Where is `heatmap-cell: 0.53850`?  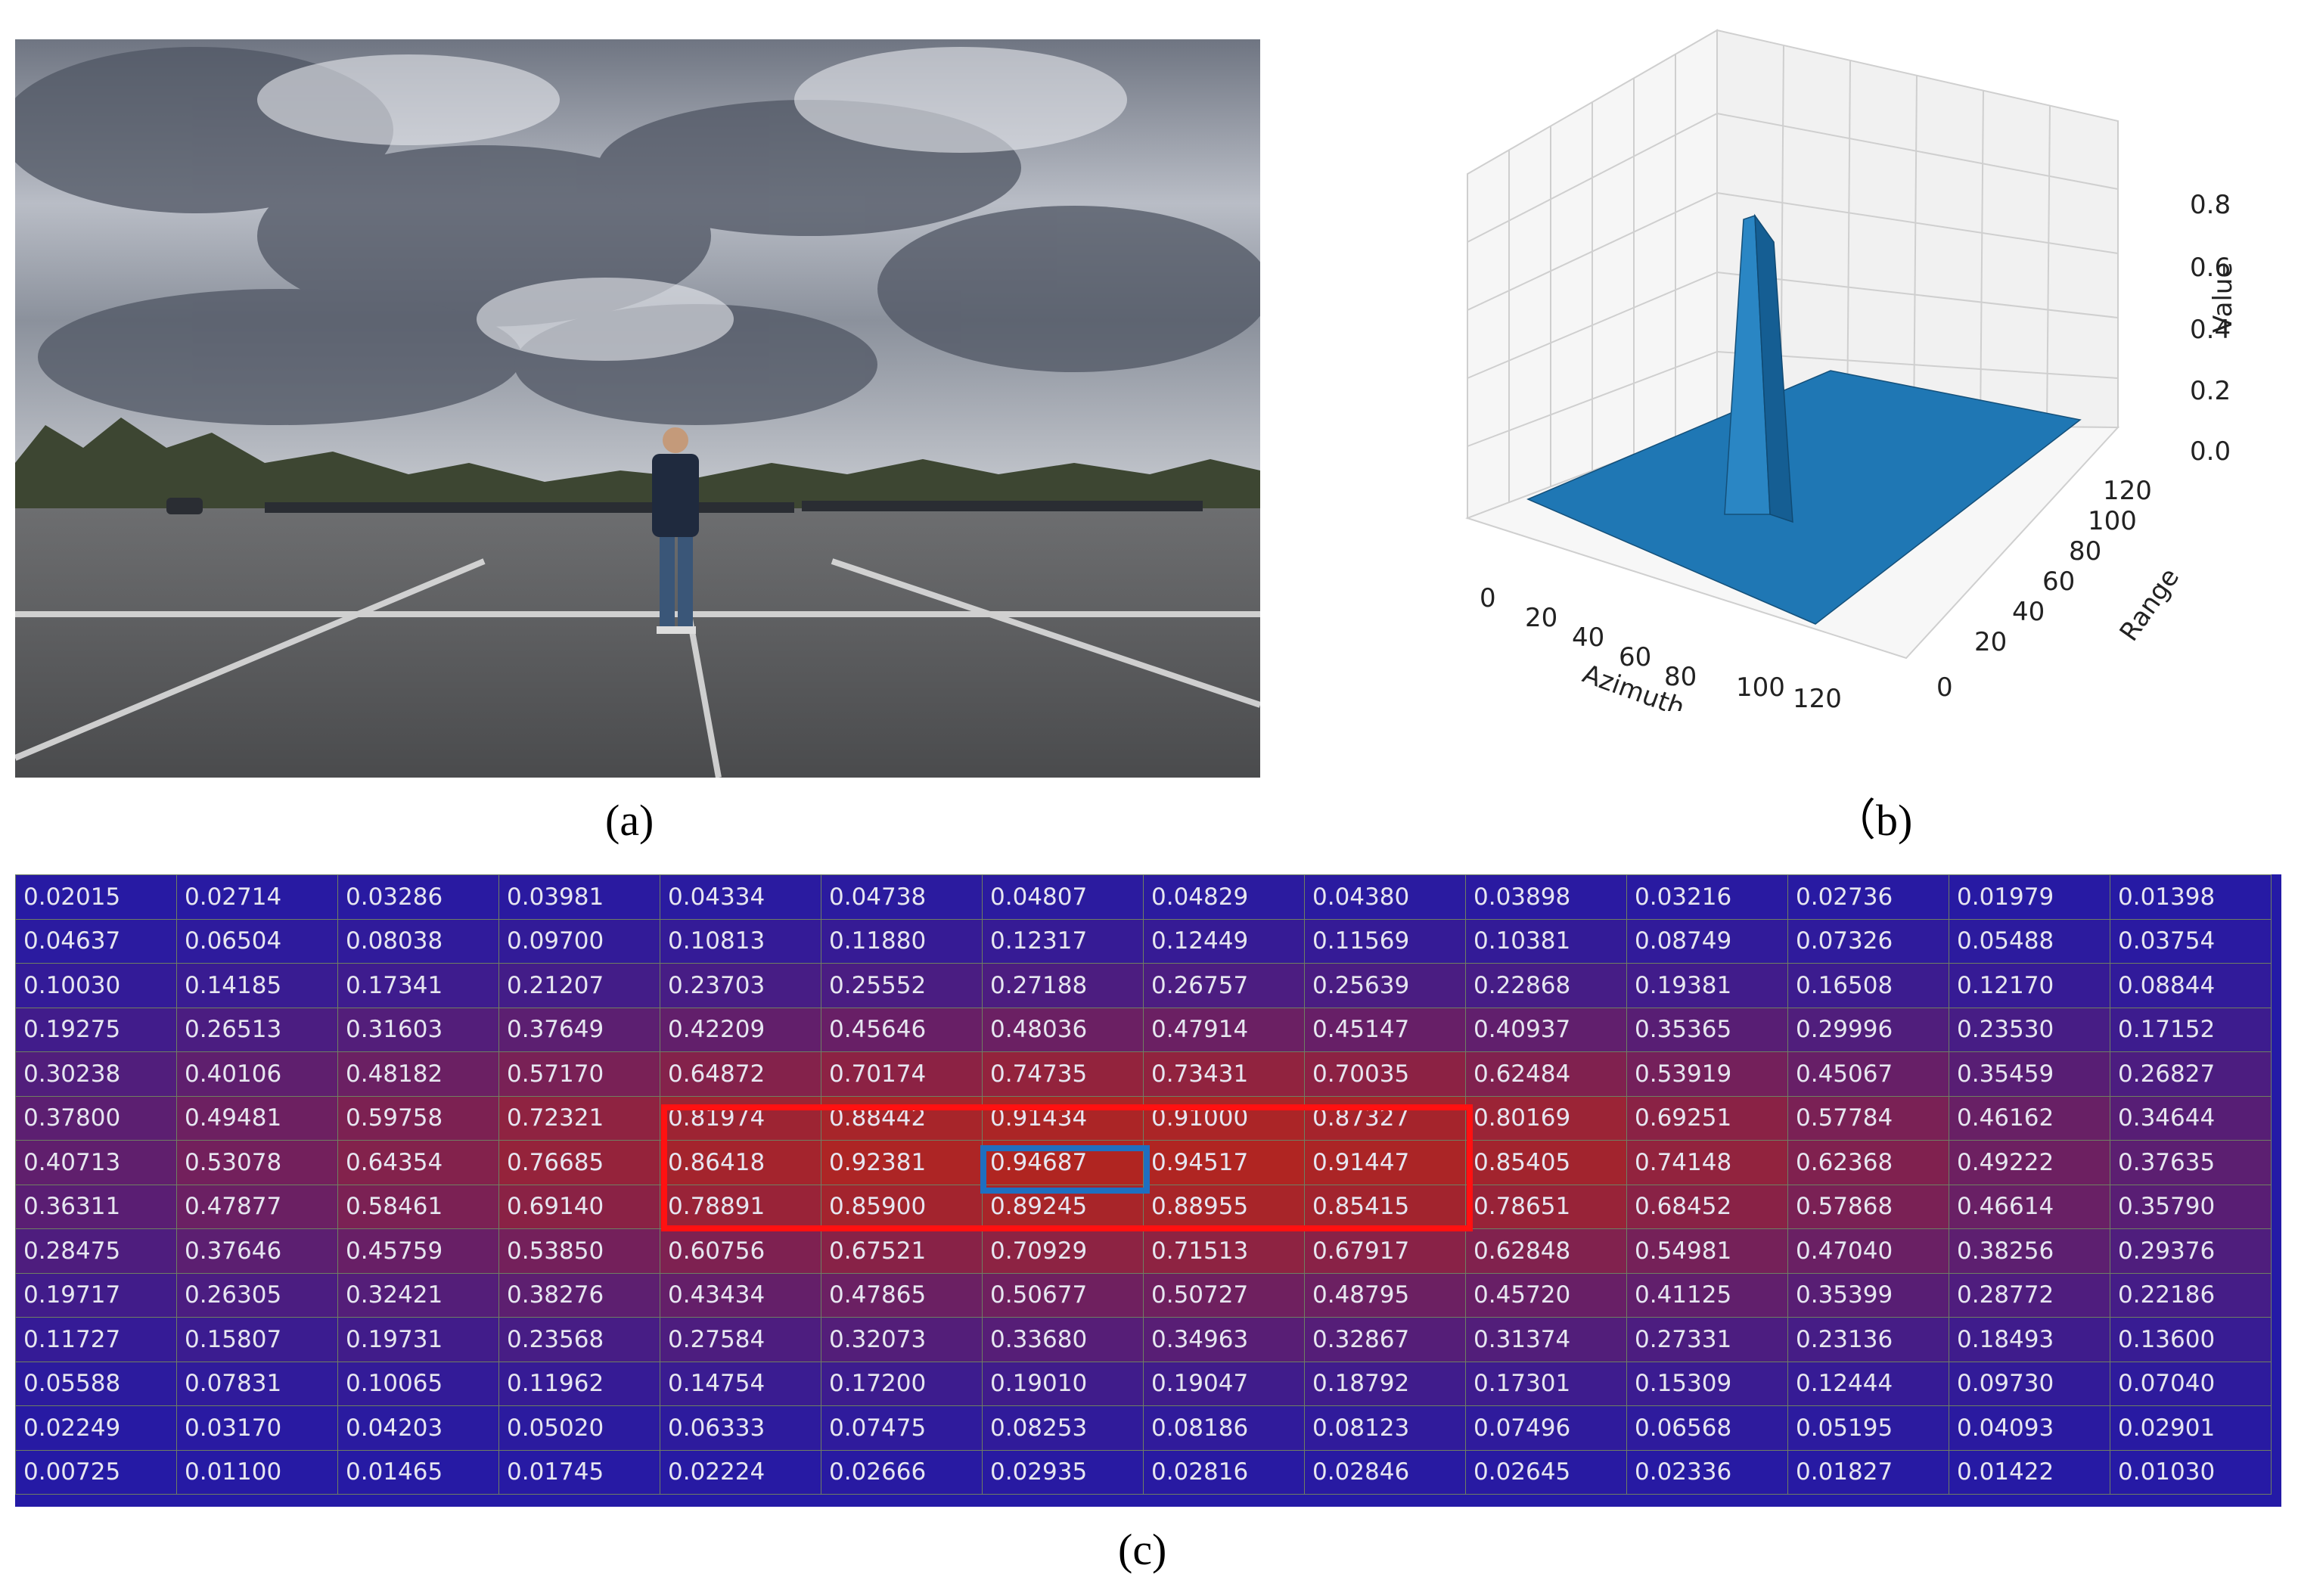 heatmap-cell: 0.53850 is located at coordinates (579, 1251).